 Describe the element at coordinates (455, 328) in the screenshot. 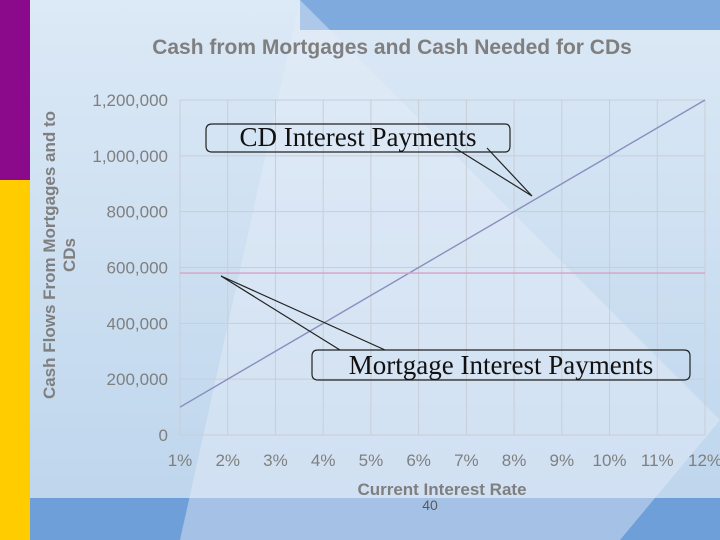

I see `callout-mortgage-interest: Mortgage Interest Payments` at that location.